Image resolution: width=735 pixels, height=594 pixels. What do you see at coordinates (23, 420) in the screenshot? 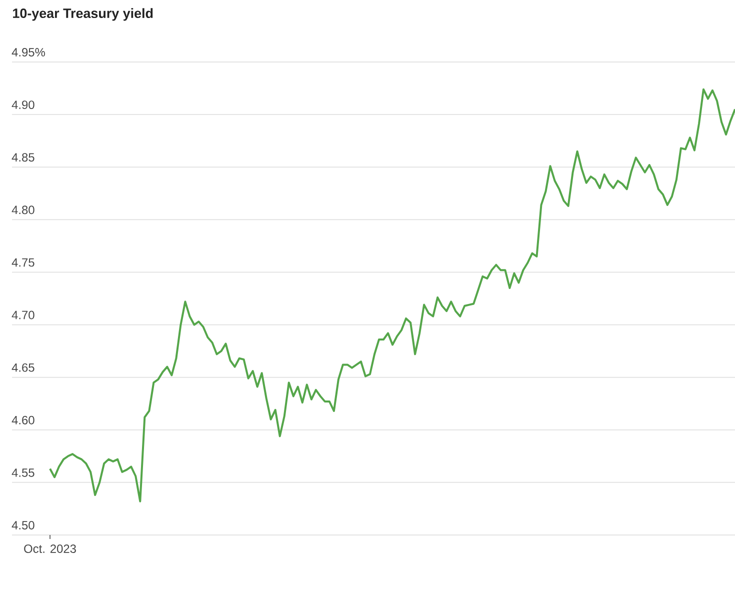
I see `y-tick-label: 4.60` at bounding box center [23, 420].